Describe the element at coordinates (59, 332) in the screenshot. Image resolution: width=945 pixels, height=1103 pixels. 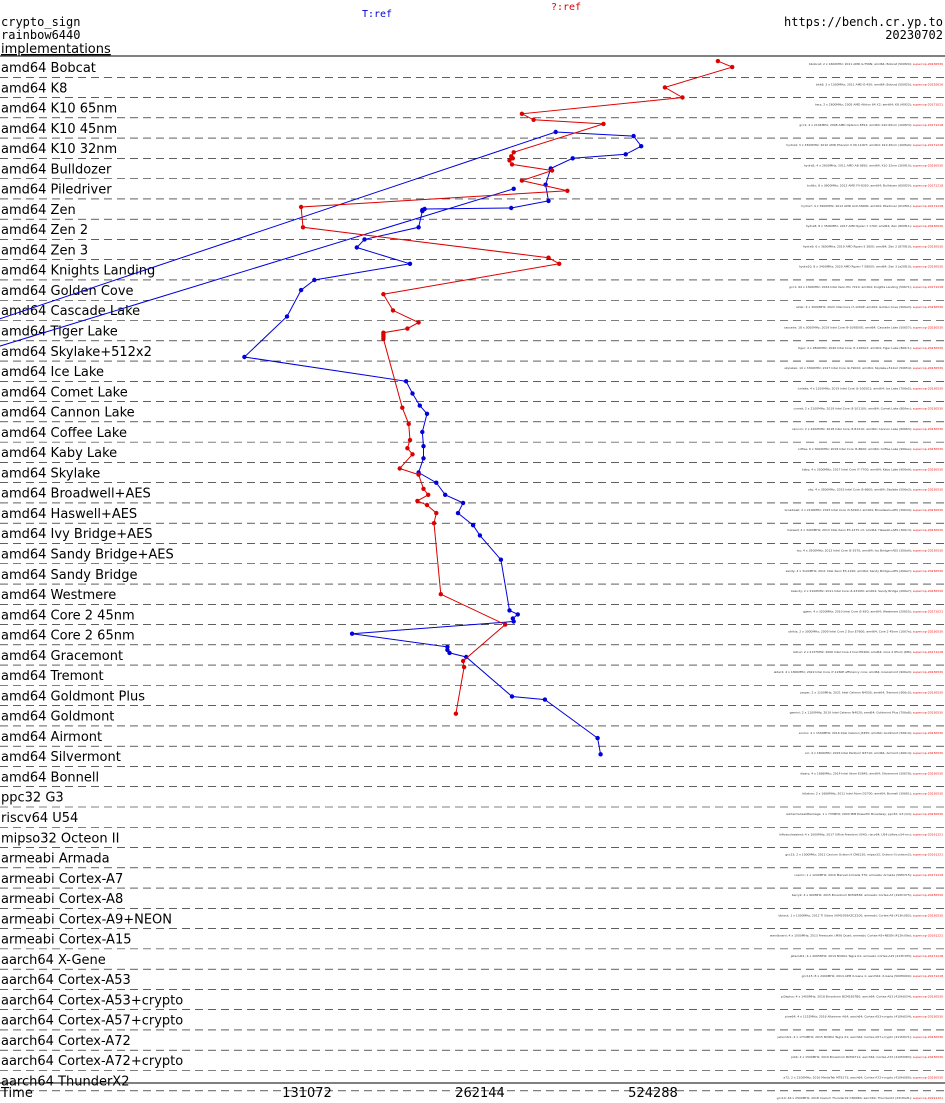
I see `row-label: amd64 Tiger Lake` at that location.